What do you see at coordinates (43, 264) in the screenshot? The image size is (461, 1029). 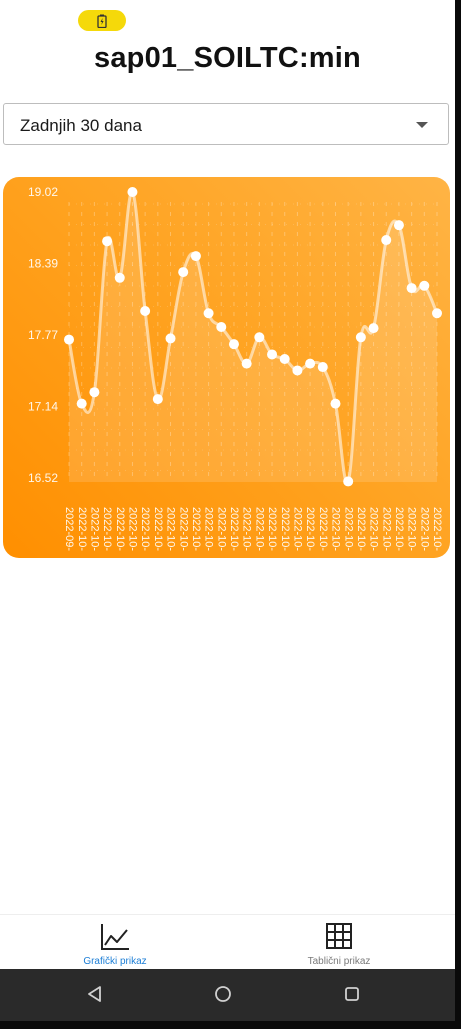 I see `y-tick-label-1: 18.39` at bounding box center [43, 264].